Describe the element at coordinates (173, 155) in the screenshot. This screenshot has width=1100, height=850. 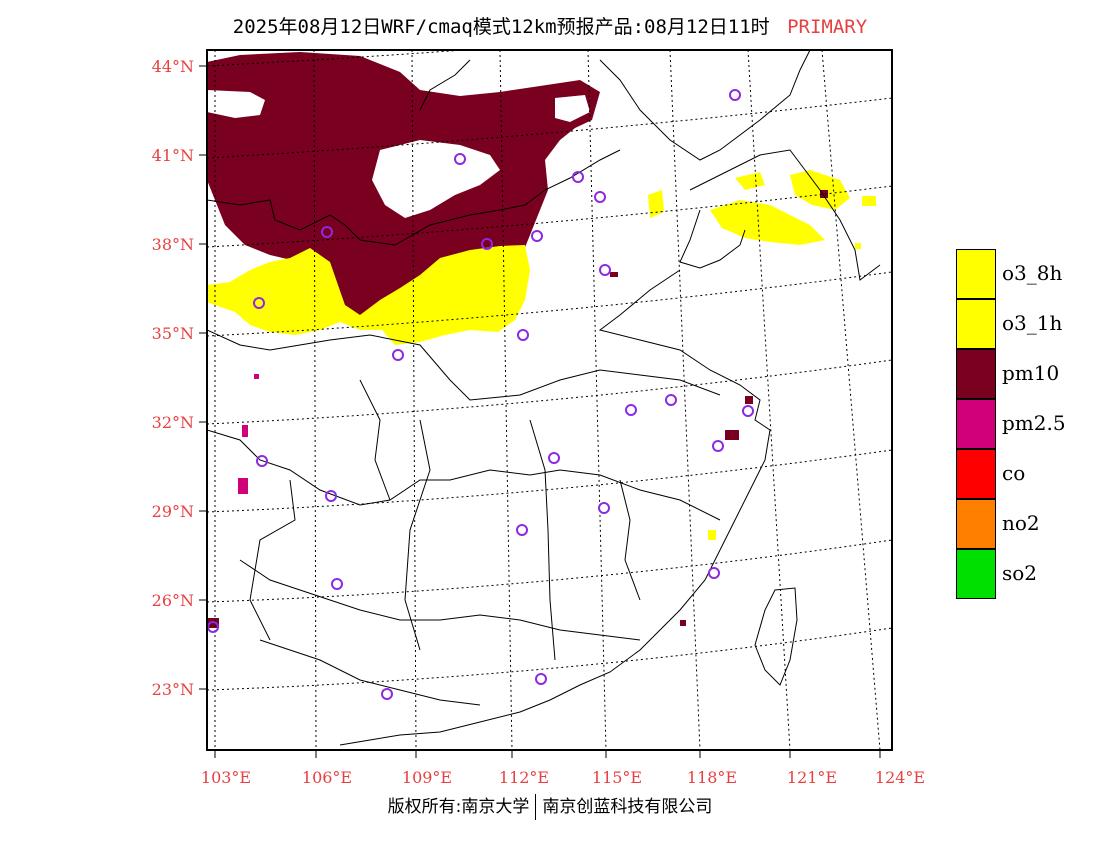
I see `y-tick-label: 41°N` at that location.